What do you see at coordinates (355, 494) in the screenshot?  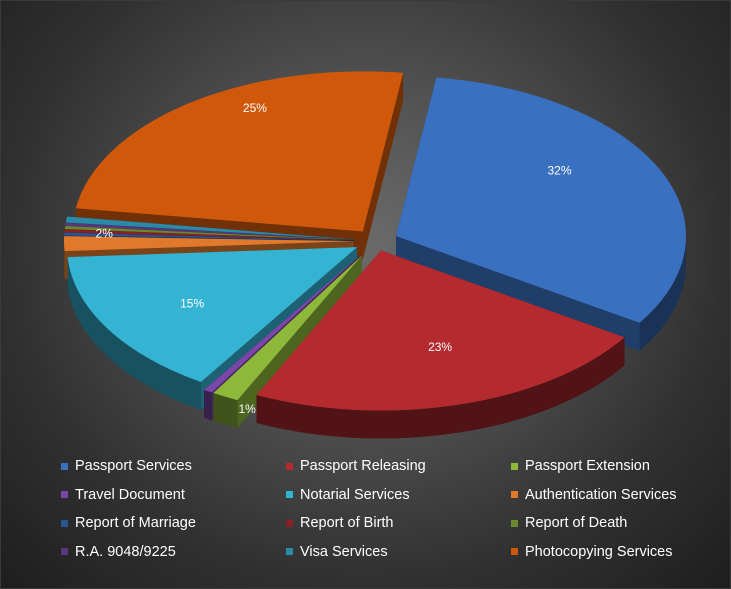 I see `legend-label: Notarial Services` at bounding box center [355, 494].